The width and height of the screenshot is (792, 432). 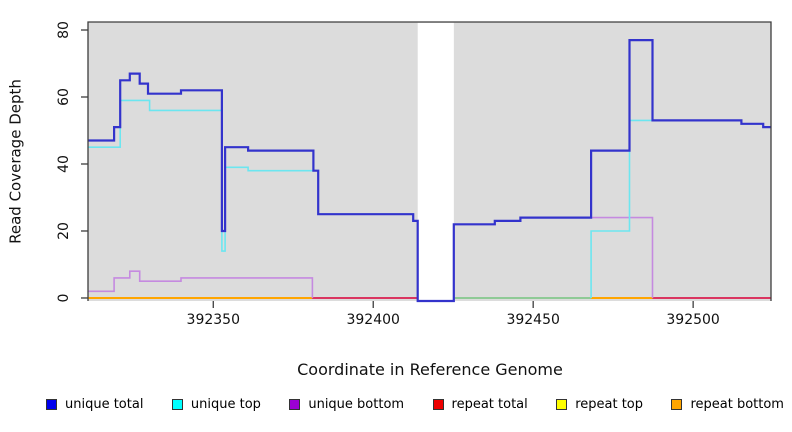 I want to click on legend-item-repeat-total: repeat total, so click(x=480, y=404).